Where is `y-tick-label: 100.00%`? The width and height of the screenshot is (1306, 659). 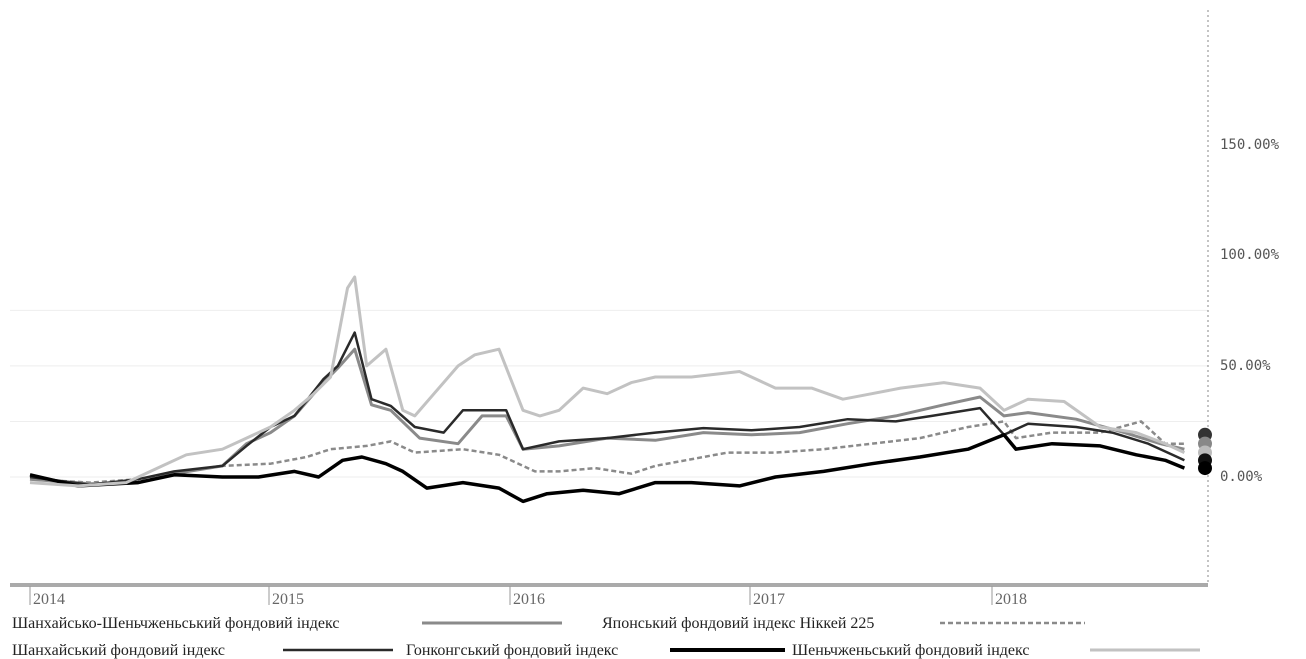 y-tick-label: 100.00% is located at coordinates (1250, 255).